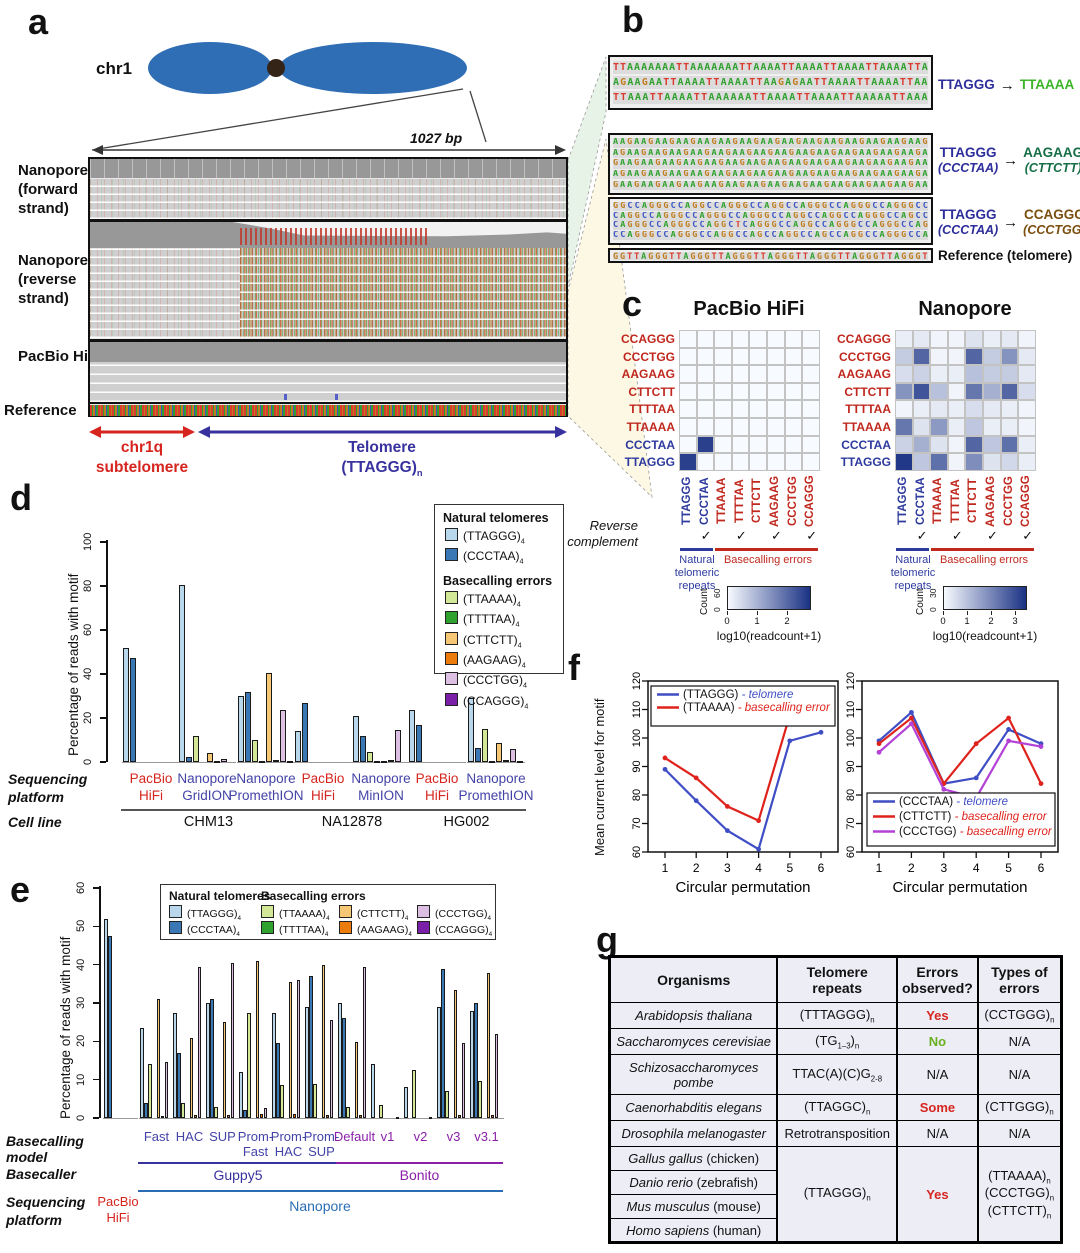 Image resolution: width=1080 pixels, height=1253 pixels. What do you see at coordinates (492, 762) in the screenshot?
I see `bar-ttttaa` at bounding box center [492, 762].